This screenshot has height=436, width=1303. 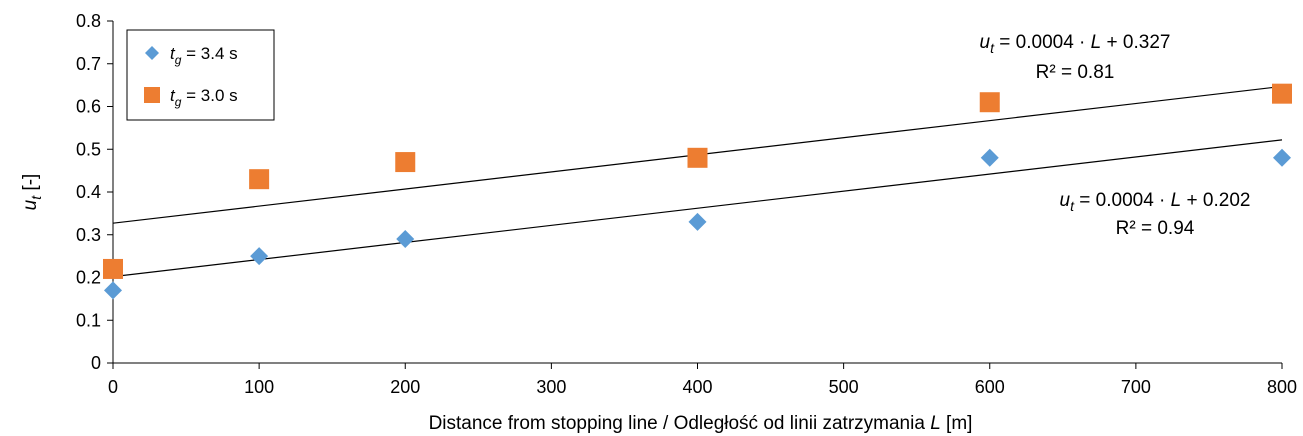 I want to click on y-axis-title-sub: t, so click(x=36, y=197).